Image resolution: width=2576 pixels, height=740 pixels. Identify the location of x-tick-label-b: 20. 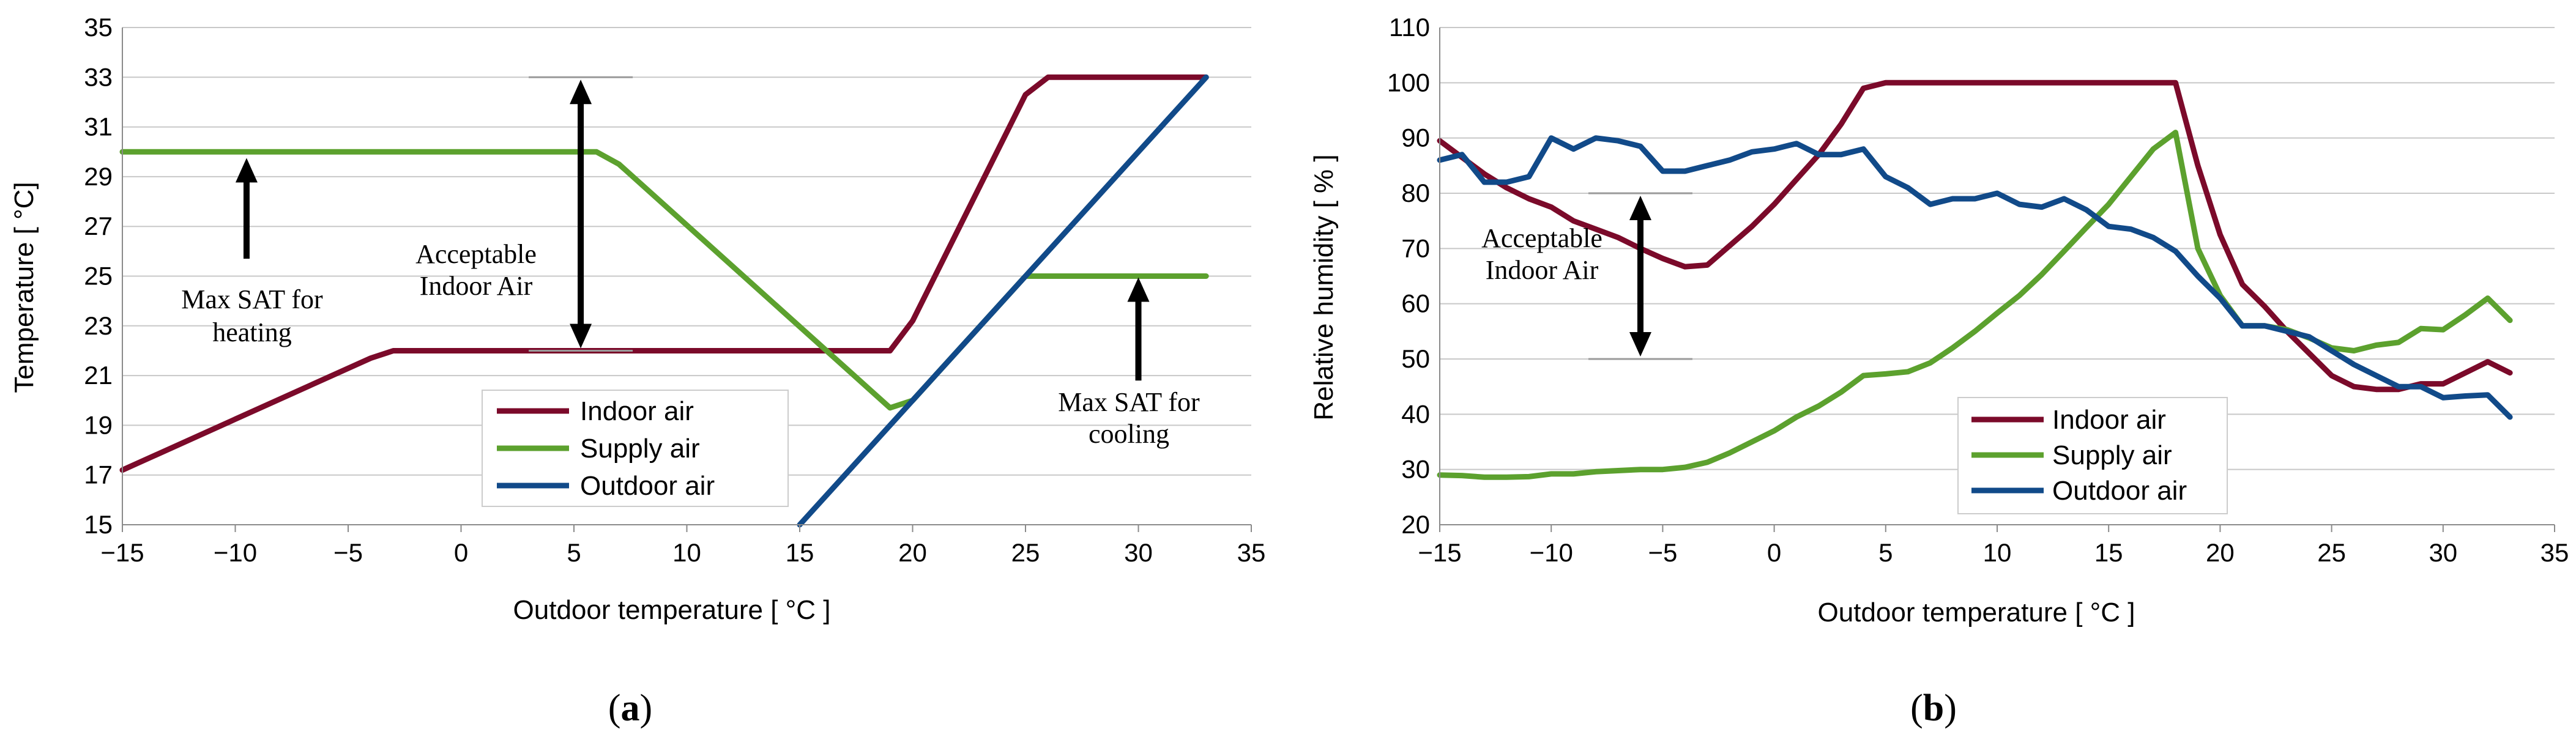
(2220, 552).